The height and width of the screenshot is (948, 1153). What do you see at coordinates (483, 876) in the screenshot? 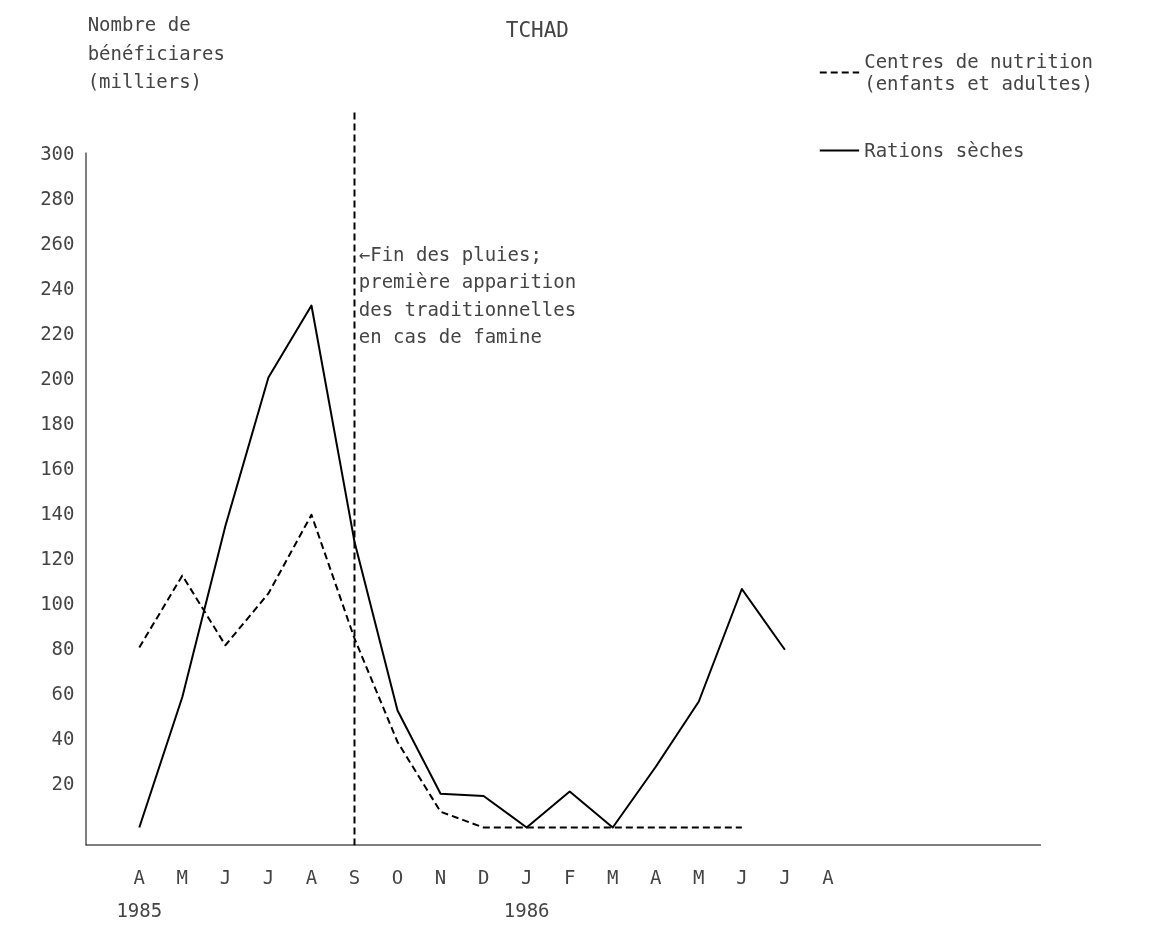
I see `x-tick-label: D` at bounding box center [483, 876].